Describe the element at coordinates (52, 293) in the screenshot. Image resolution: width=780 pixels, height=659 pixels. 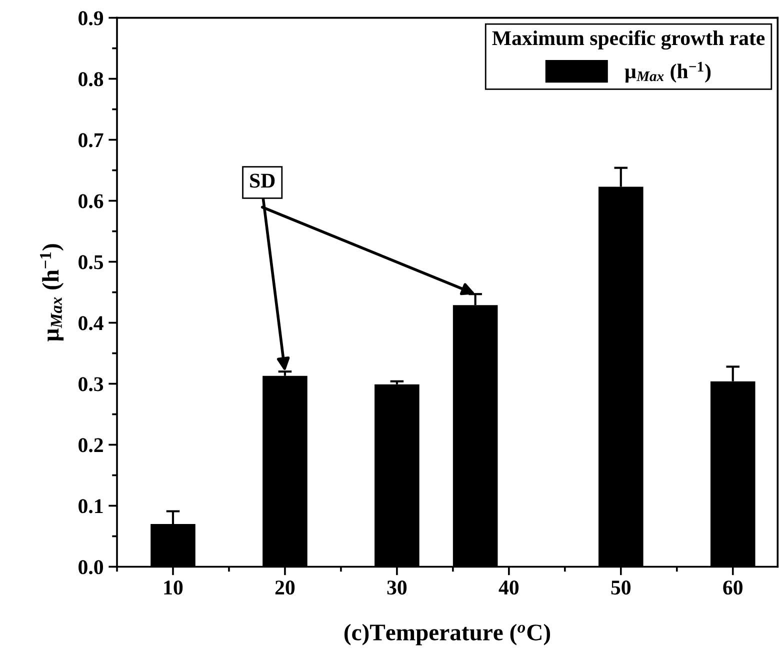
I see `y-axis-title: μ$_{Max}$ (h$^{−1}$)` at that location.